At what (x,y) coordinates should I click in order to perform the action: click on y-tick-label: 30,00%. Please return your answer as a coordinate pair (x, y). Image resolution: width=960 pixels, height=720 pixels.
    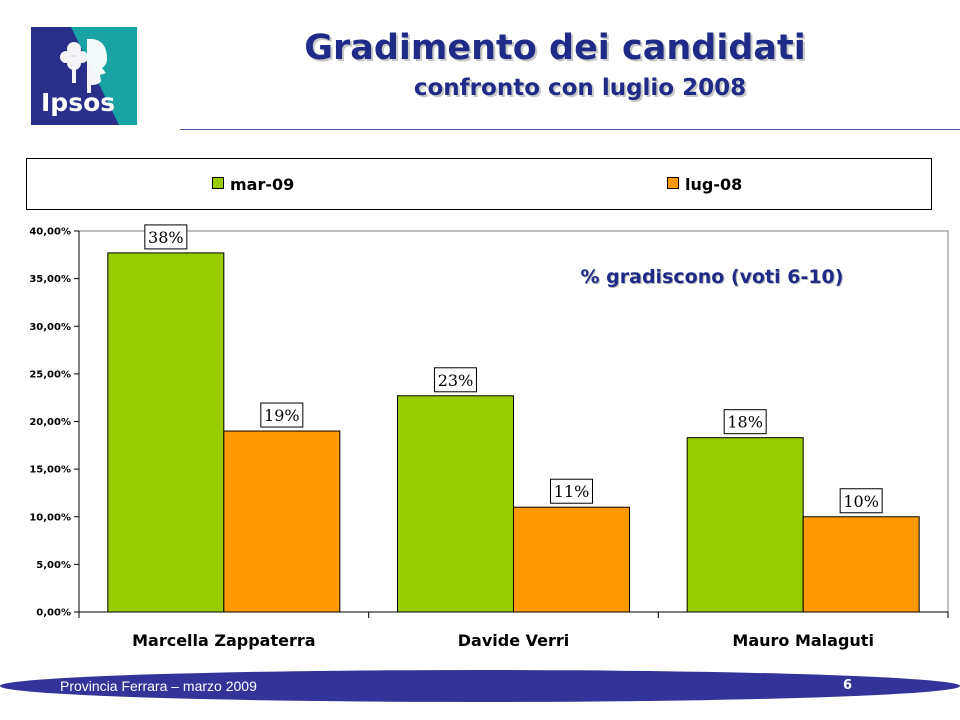
    Looking at the image, I should click on (50, 327).